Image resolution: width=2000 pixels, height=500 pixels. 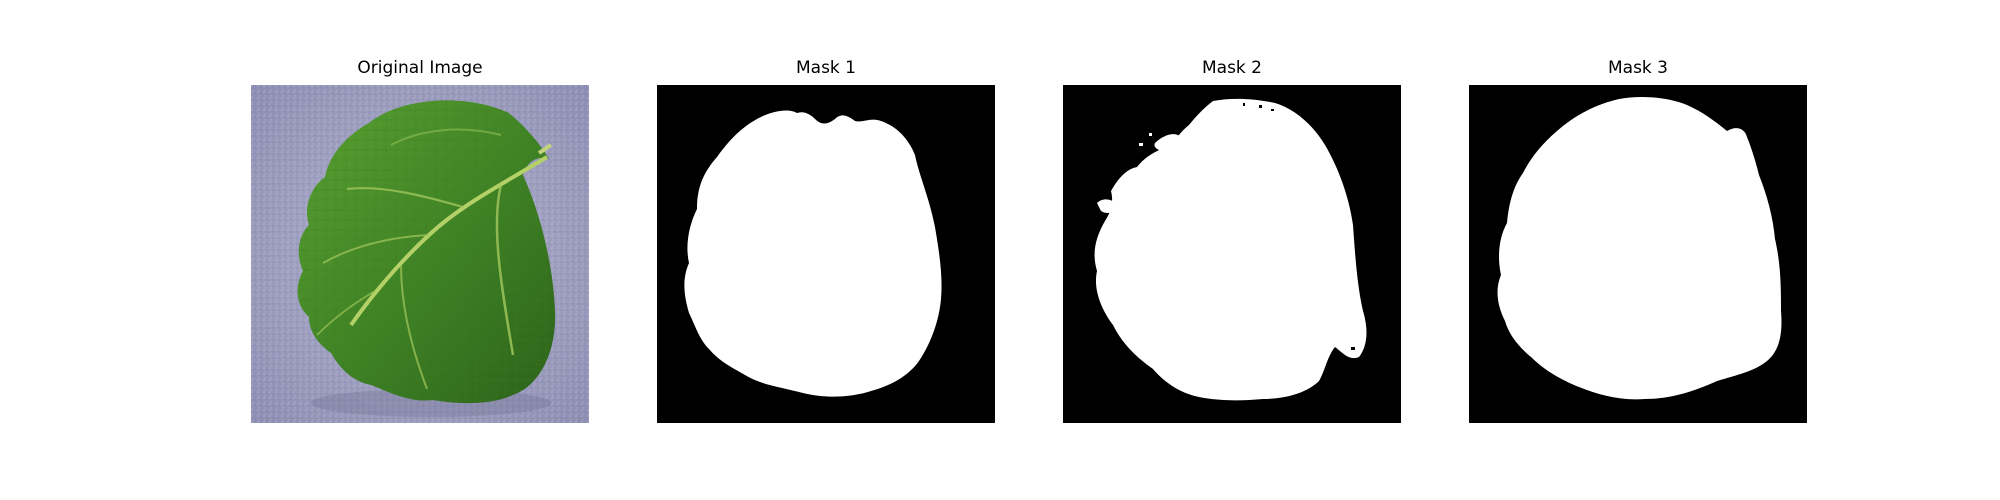 I want to click on panel-mask-2: Mask 2, so click(x=1232, y=243).